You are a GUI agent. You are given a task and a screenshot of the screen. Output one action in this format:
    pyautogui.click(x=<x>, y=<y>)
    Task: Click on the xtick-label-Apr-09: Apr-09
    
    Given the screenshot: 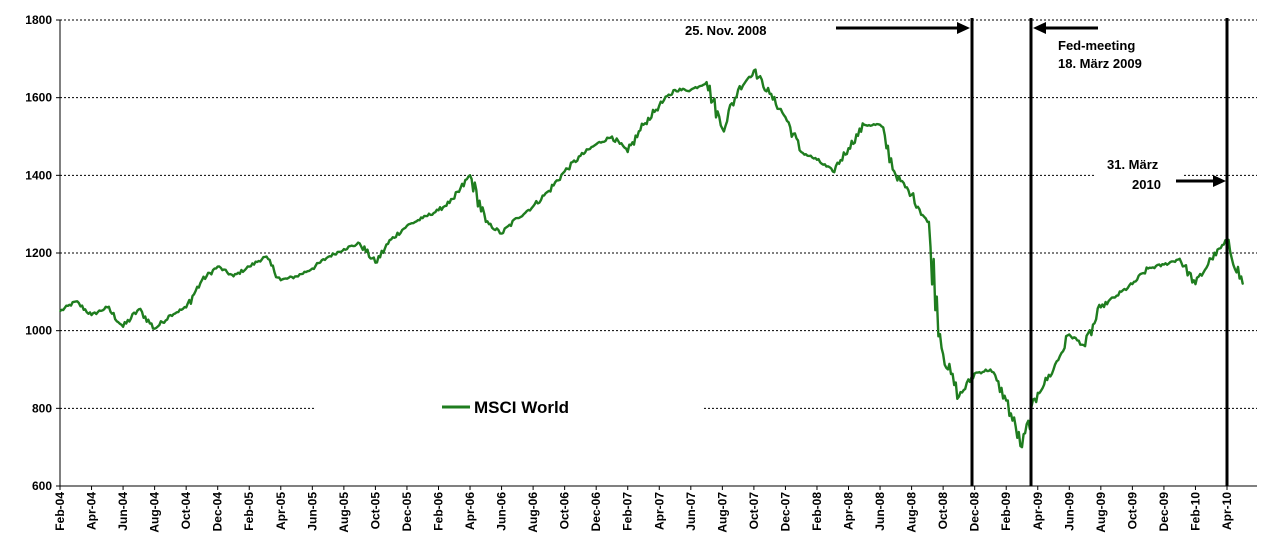 What is the action you would take?
    pyautogui.click(x=1038, y=511)
    